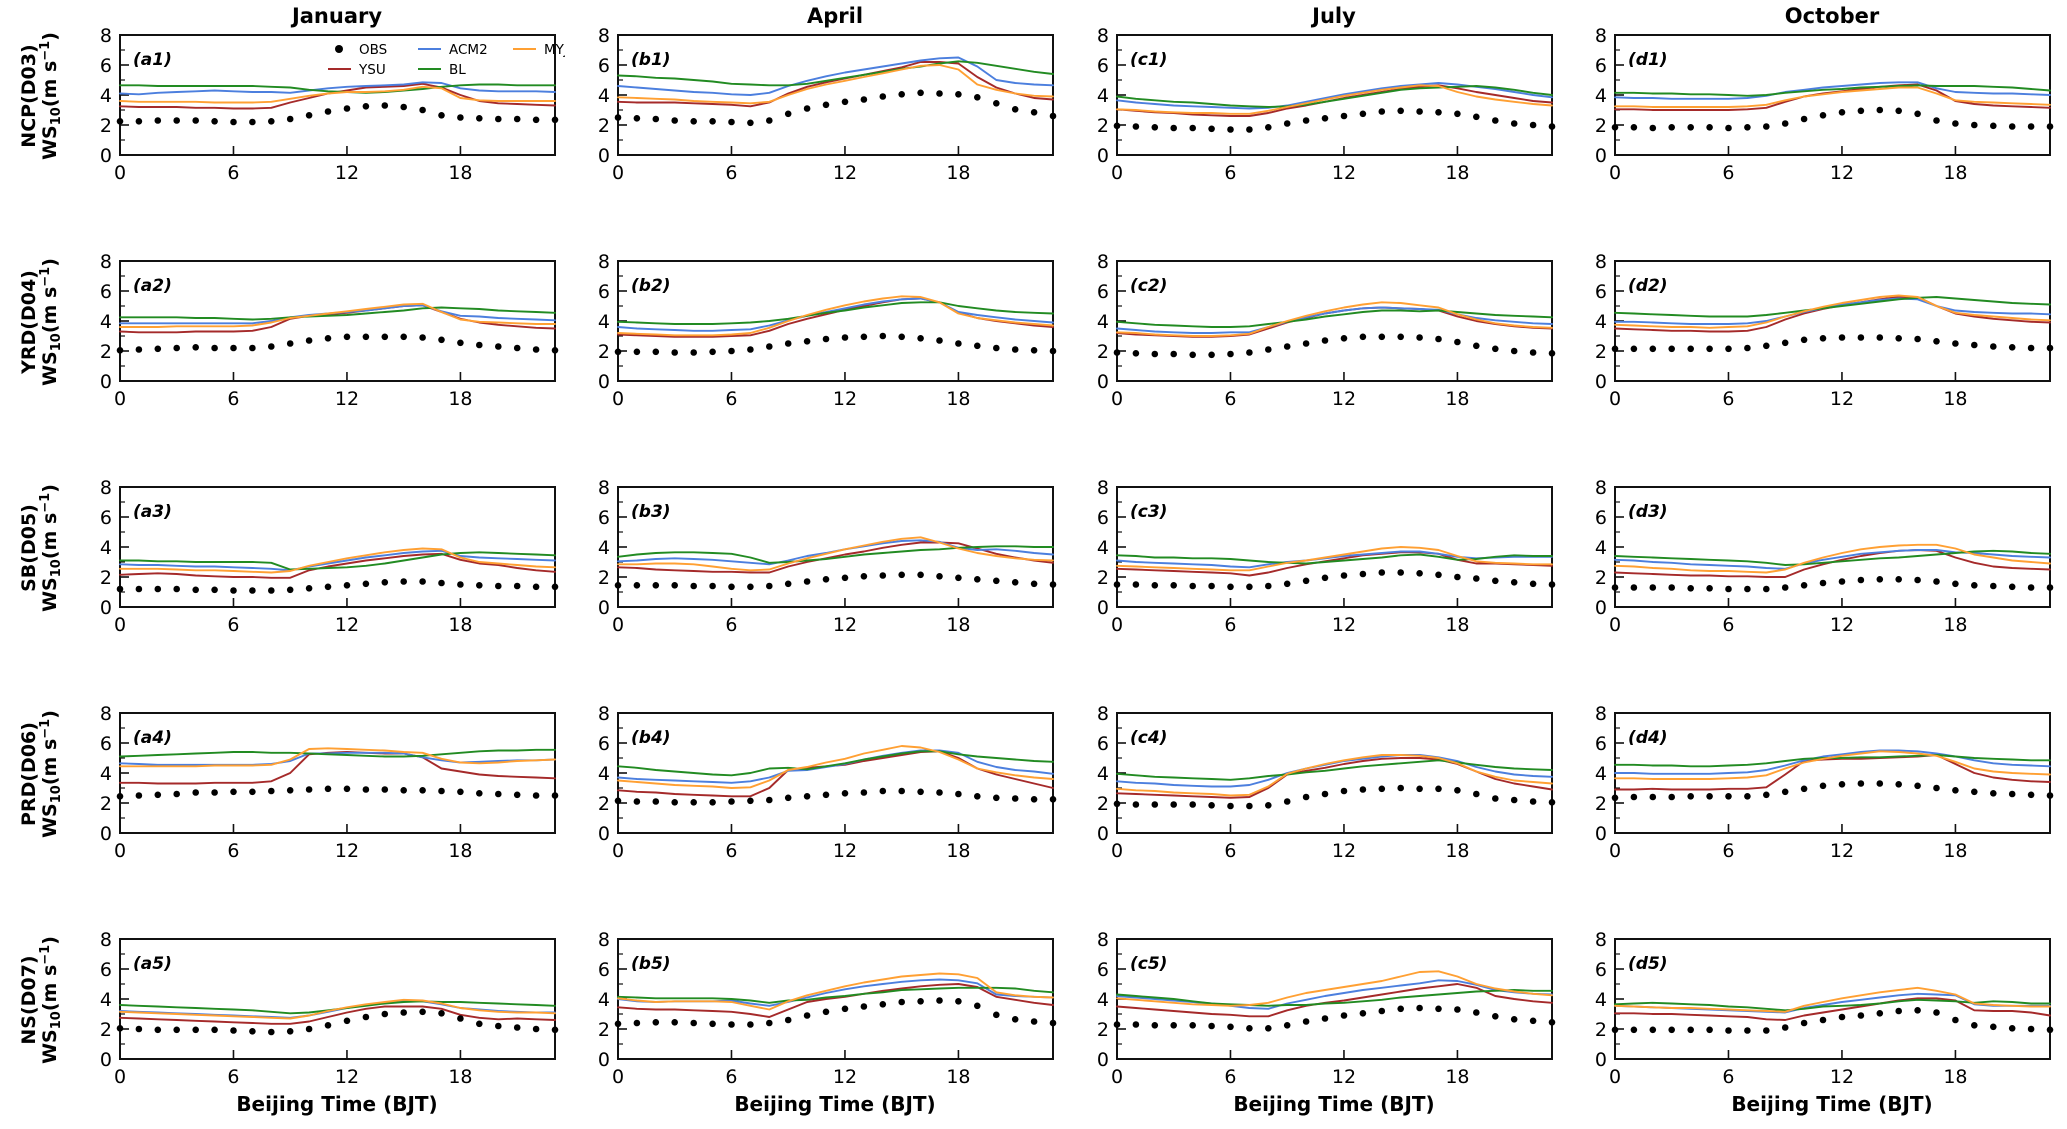 This screenshot has height=1129, width=2067. I want to click on x-axis-label-july: Beijing Time (BJT), so click(1334, 1104).